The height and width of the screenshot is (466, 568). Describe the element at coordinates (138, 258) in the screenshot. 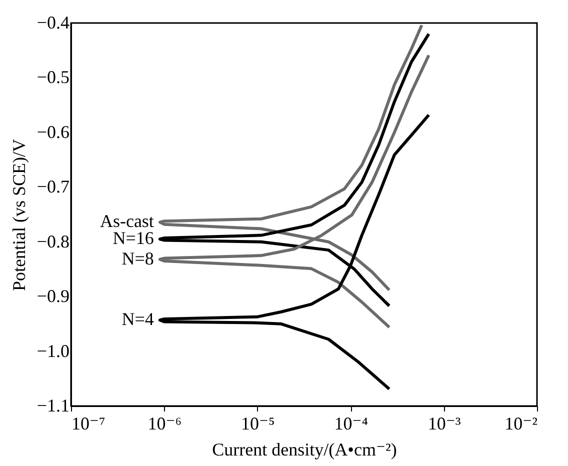

I see `series-label: N=8` at that location.